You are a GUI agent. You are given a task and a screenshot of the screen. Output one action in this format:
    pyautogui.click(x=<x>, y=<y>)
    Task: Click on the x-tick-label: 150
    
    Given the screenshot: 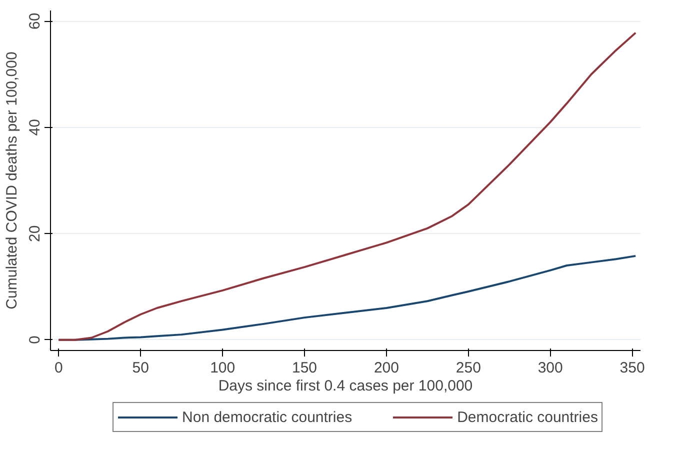 What is the action you would take?
    pyautogui.click(x=305, y=368)
    